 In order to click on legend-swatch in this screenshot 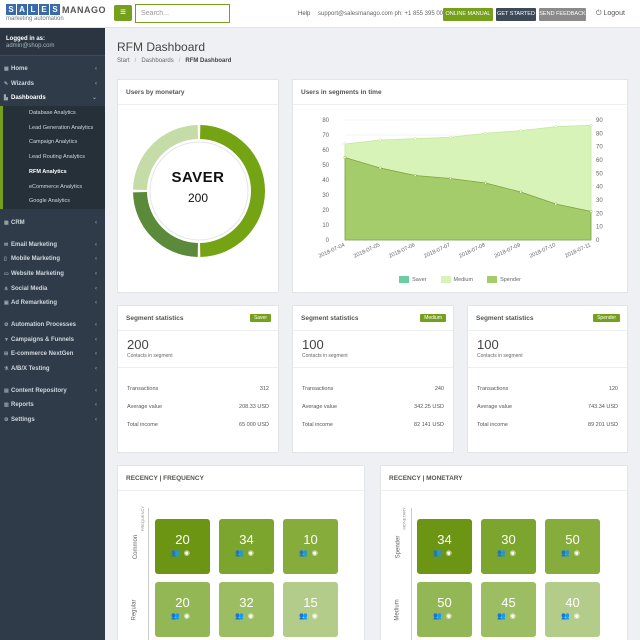, I will do `click(445, 279)`.